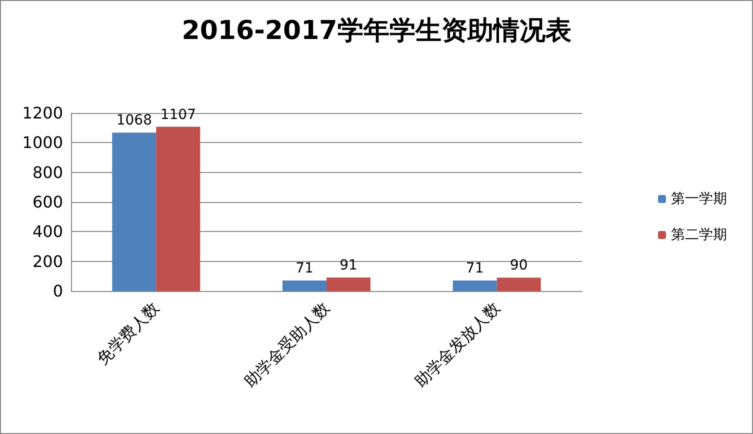 The width and height of the screenshot is (753, 434). What do you see at coordinates (47, 261) in the screenshot?
I see `y-tick-label: 200` at bounding box center [47, 261].